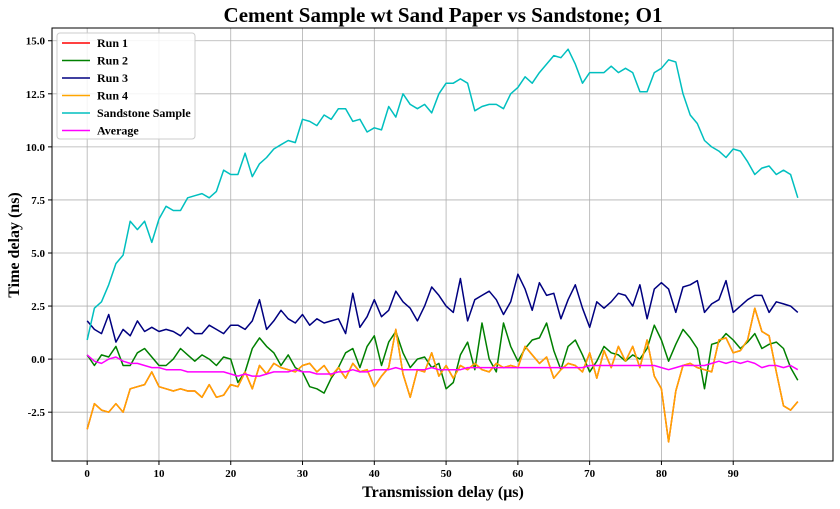 The image size is (840, 509). What do you see at coordinates (36, 95) in the screenshot?
I see `y-tick-label: 12.5` at bounding box center [36, 95].